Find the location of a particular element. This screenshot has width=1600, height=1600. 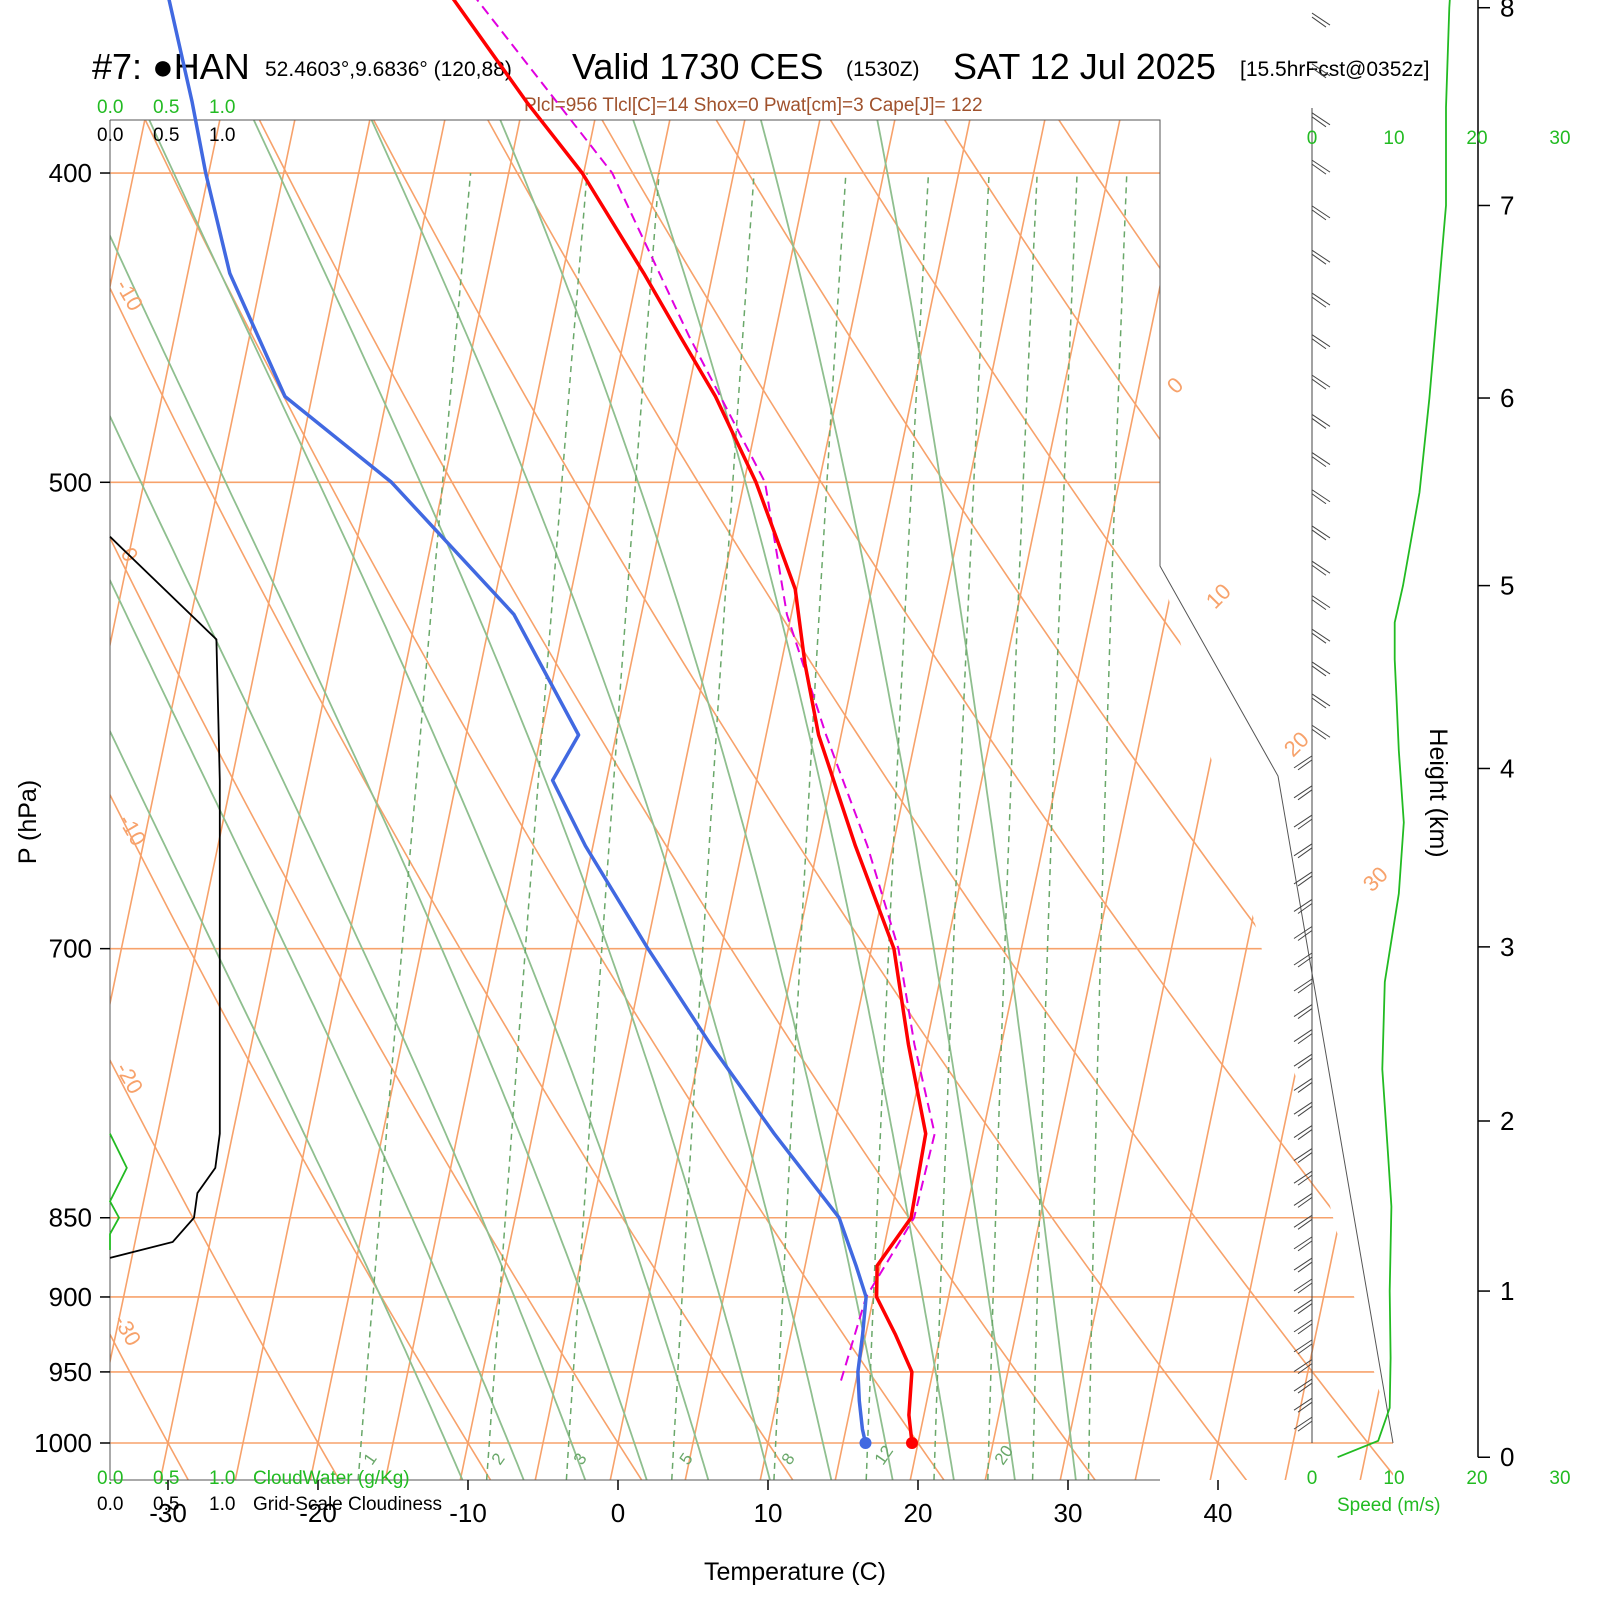

cloudiness-line is located at coordinates (165, 897).